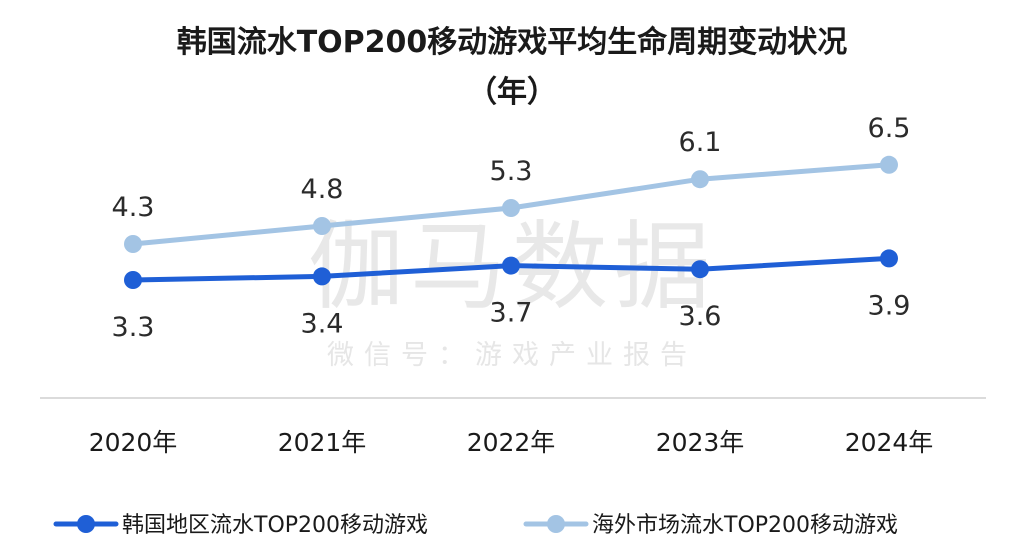 The width and height of the screenshot is (1024, 553). I want to click on legend-label: 韩国地区流水TOP200移动游戏, so click(275, 525).